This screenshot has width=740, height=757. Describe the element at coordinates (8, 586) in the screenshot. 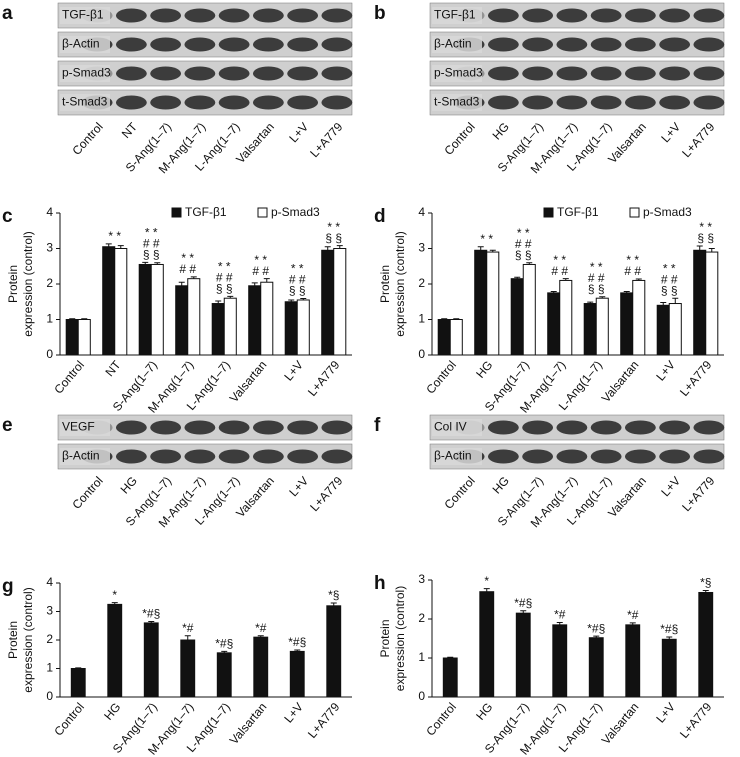

I see `panel-letter: g` at that location.